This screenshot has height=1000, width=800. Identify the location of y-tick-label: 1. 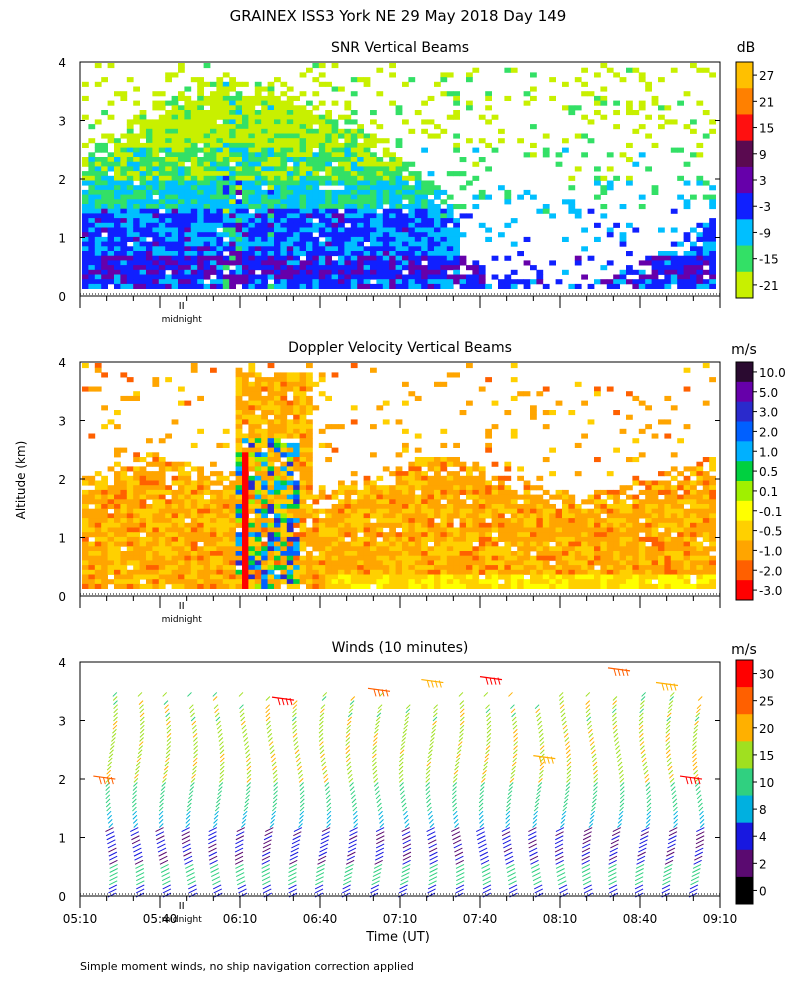
(62, 239).